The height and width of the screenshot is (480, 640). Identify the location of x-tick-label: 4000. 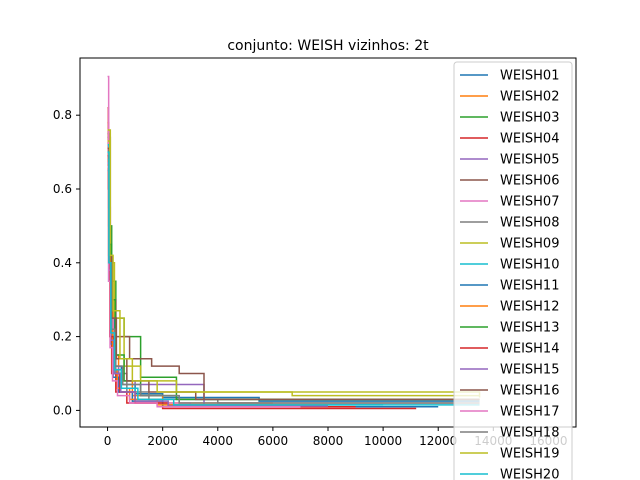
(218, 441).